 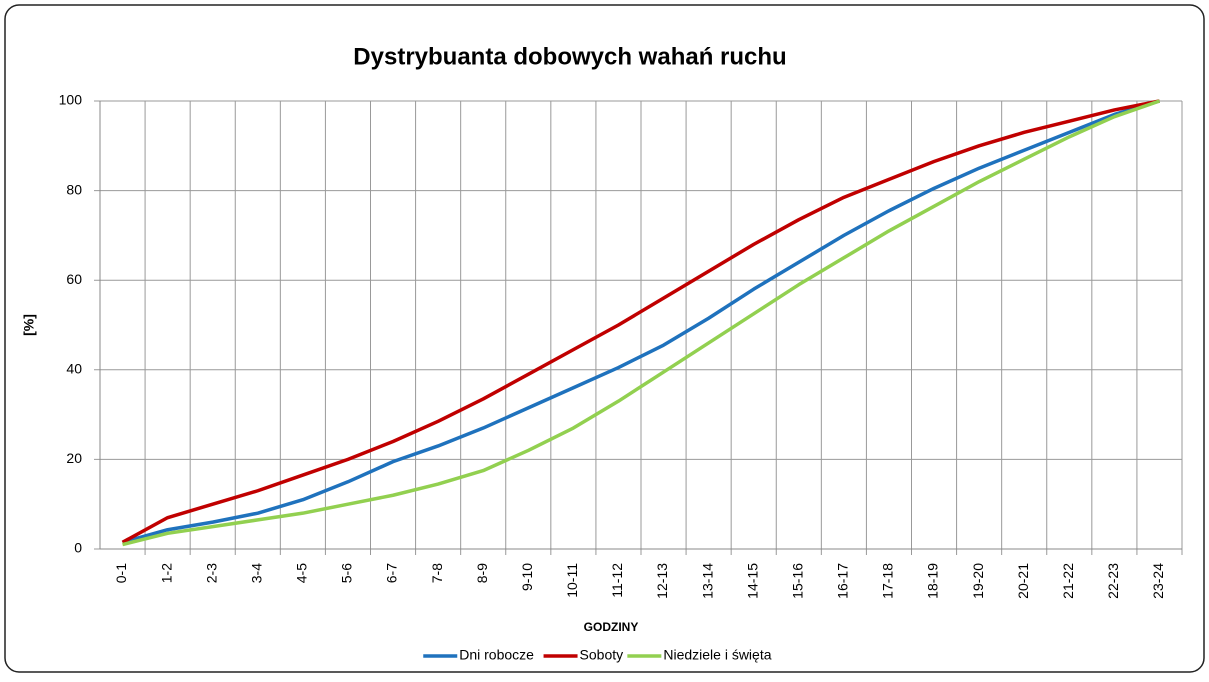 I want to click on y-tick-label: 100, so click(x=71, y=100).